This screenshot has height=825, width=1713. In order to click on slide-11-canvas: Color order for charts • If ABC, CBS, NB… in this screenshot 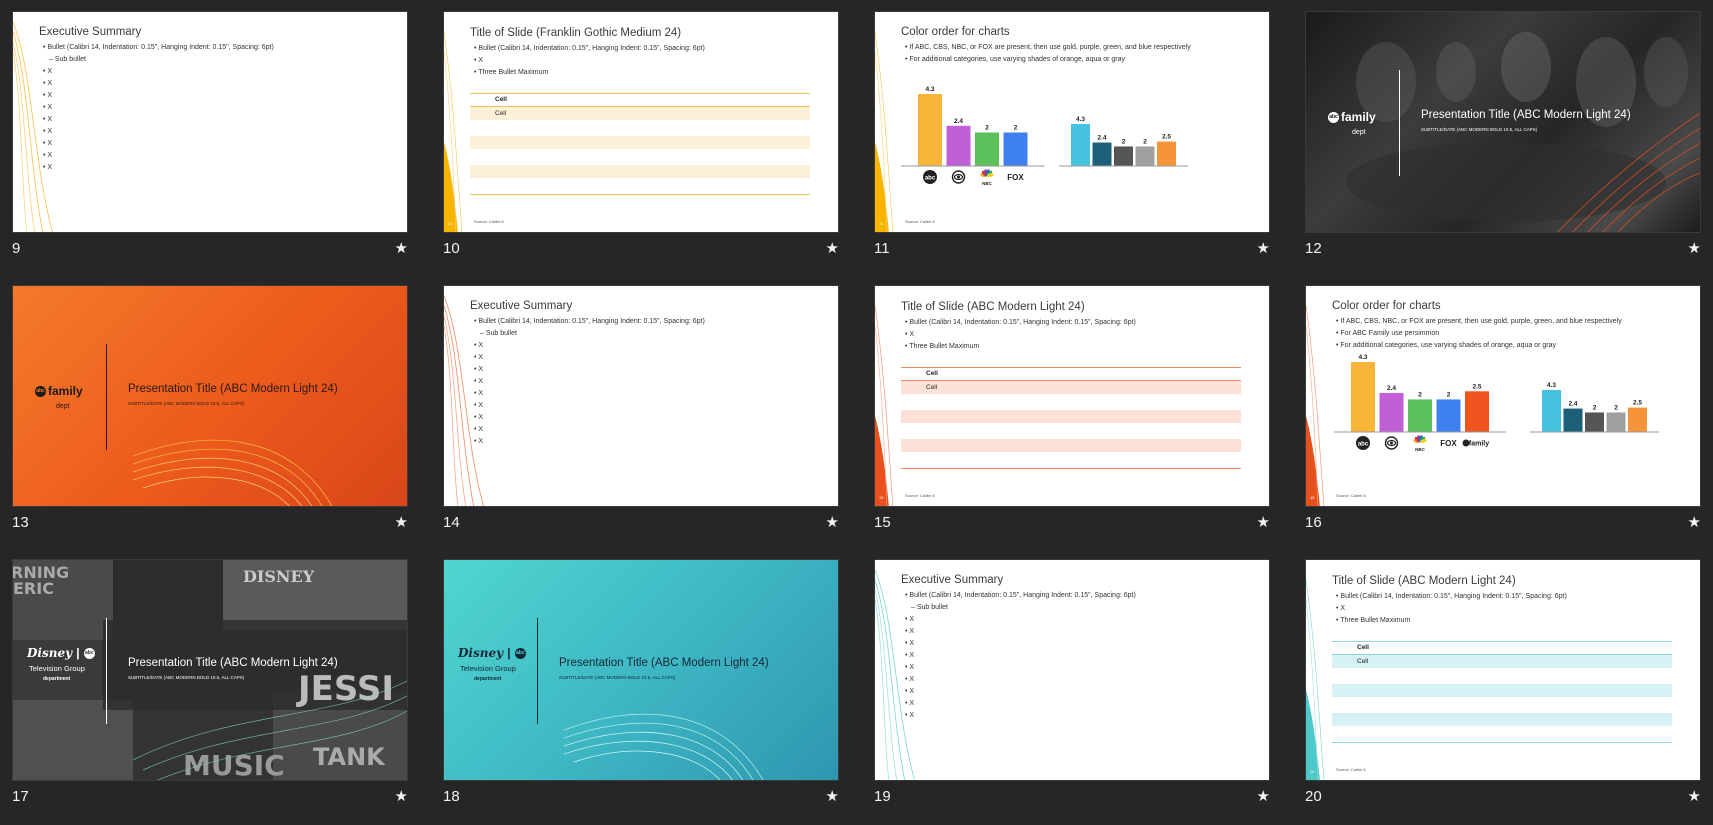, I will do `click(1072, 122)`.